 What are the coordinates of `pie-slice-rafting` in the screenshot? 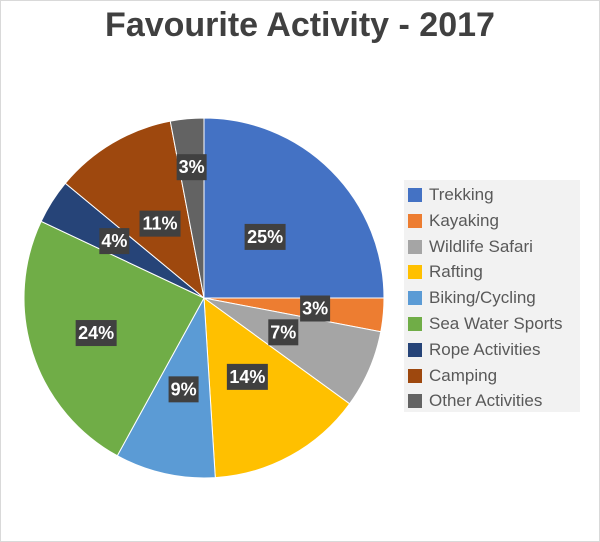 It's located at (277, 387).